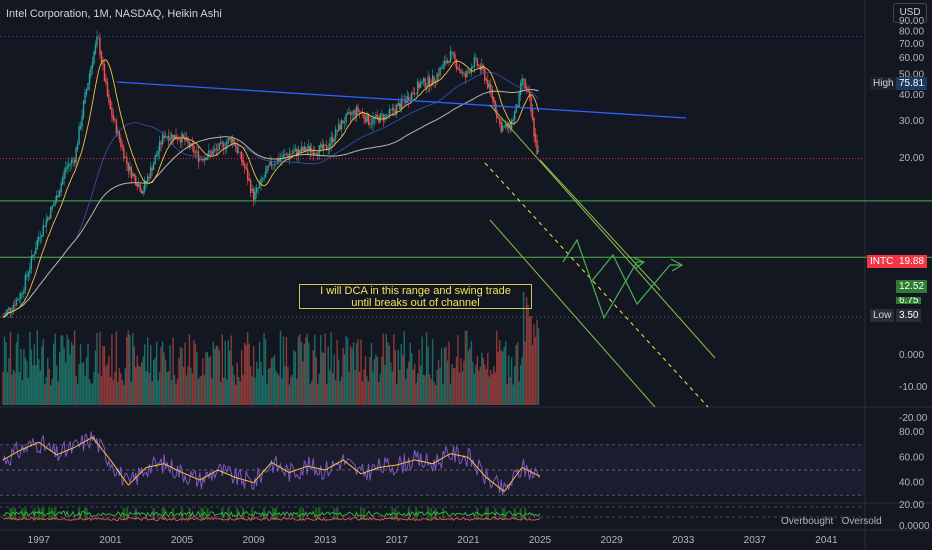 The height and width of the screenshot is (550, 932). Describe the element at coordinates (271, 463) in the screenshot. I see `rsi-line` at that location.